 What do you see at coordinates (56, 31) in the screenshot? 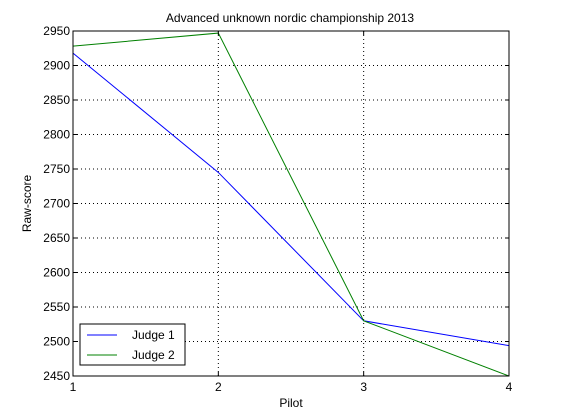
I see `y-tick-label: 2950` at bounding box center [56, 31].